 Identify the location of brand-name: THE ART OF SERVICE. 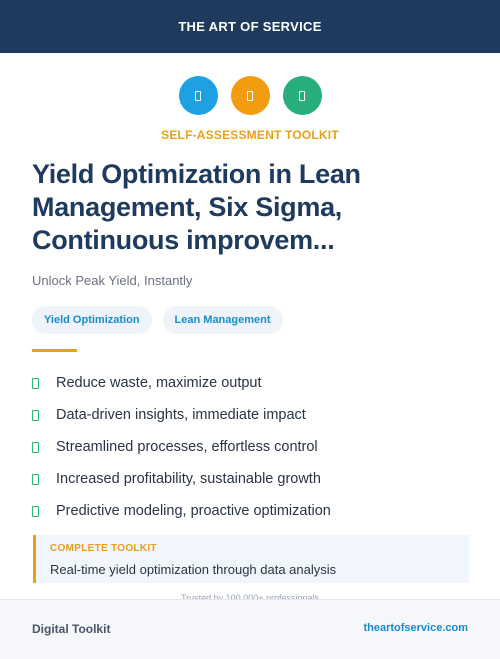
(250, 26).